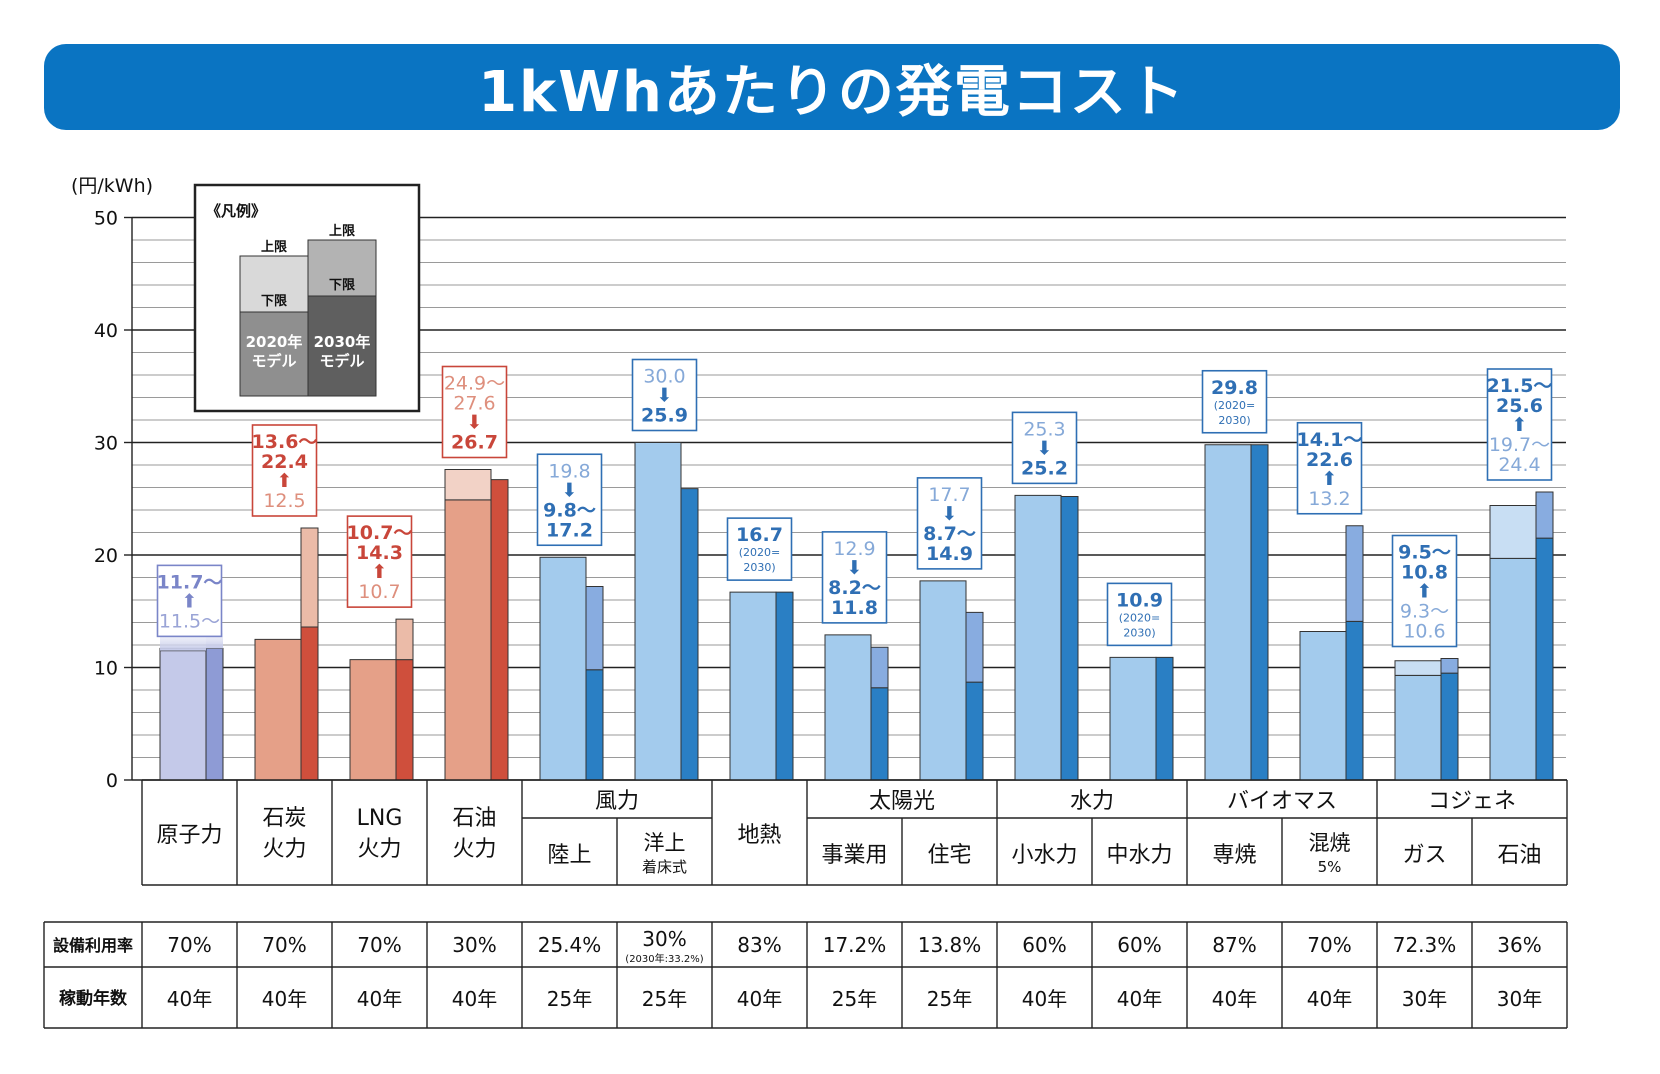  I want to click on bar-solar-utility-2030-range, so click(879, 667).